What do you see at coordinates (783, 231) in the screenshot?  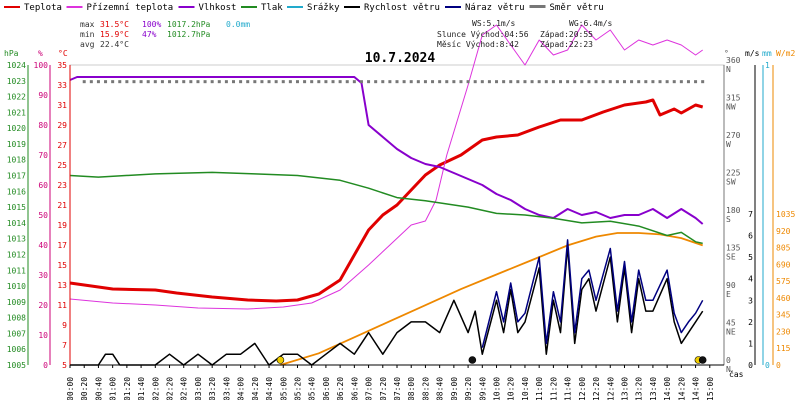 I see `tick-label-wm2: 920` at bounding box center [783, 231].